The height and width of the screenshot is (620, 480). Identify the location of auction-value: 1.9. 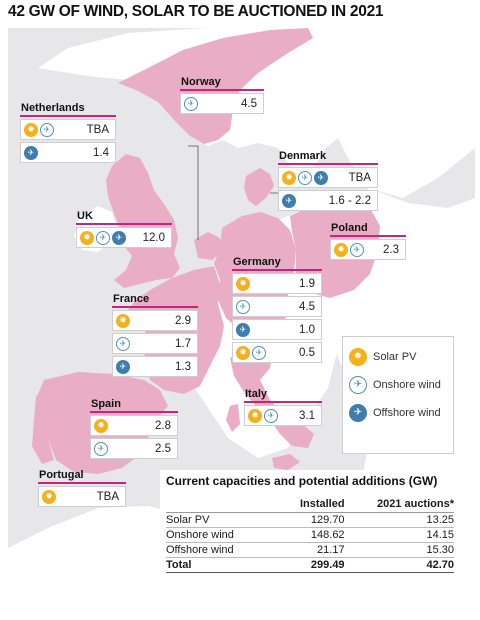
(307, 283).